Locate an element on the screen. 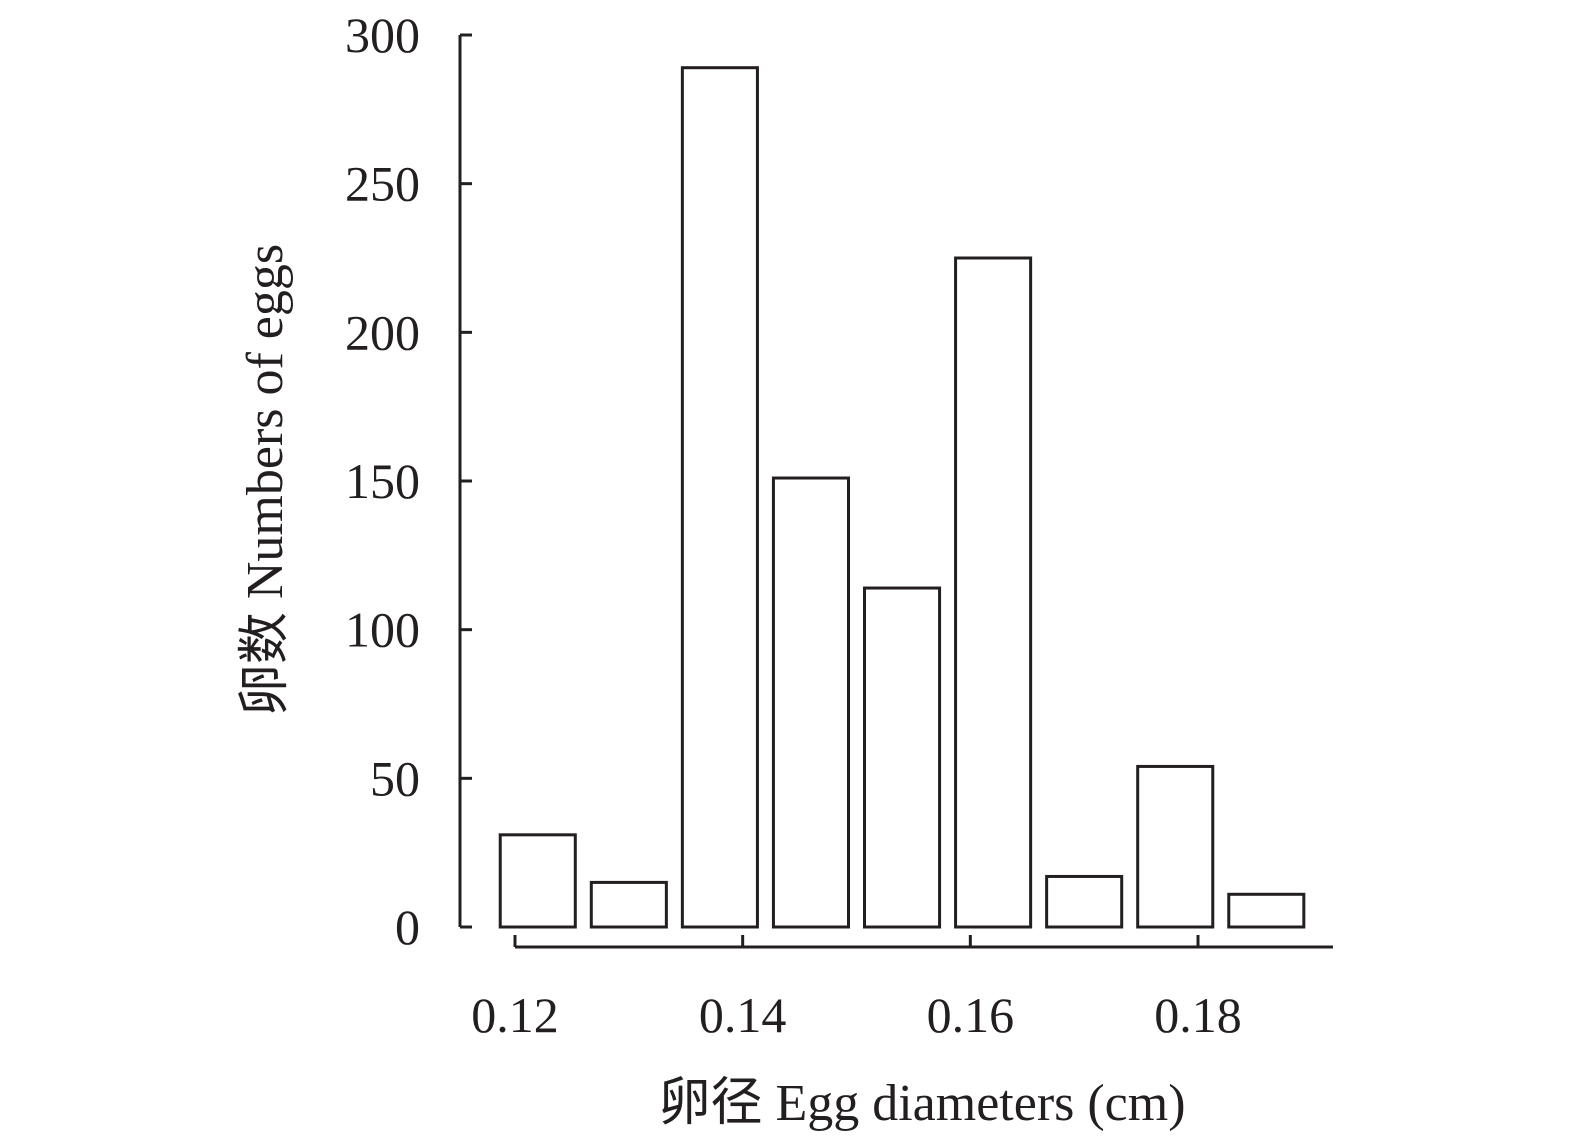  y-tick-label: 100 is located at coordinates (382, 630).